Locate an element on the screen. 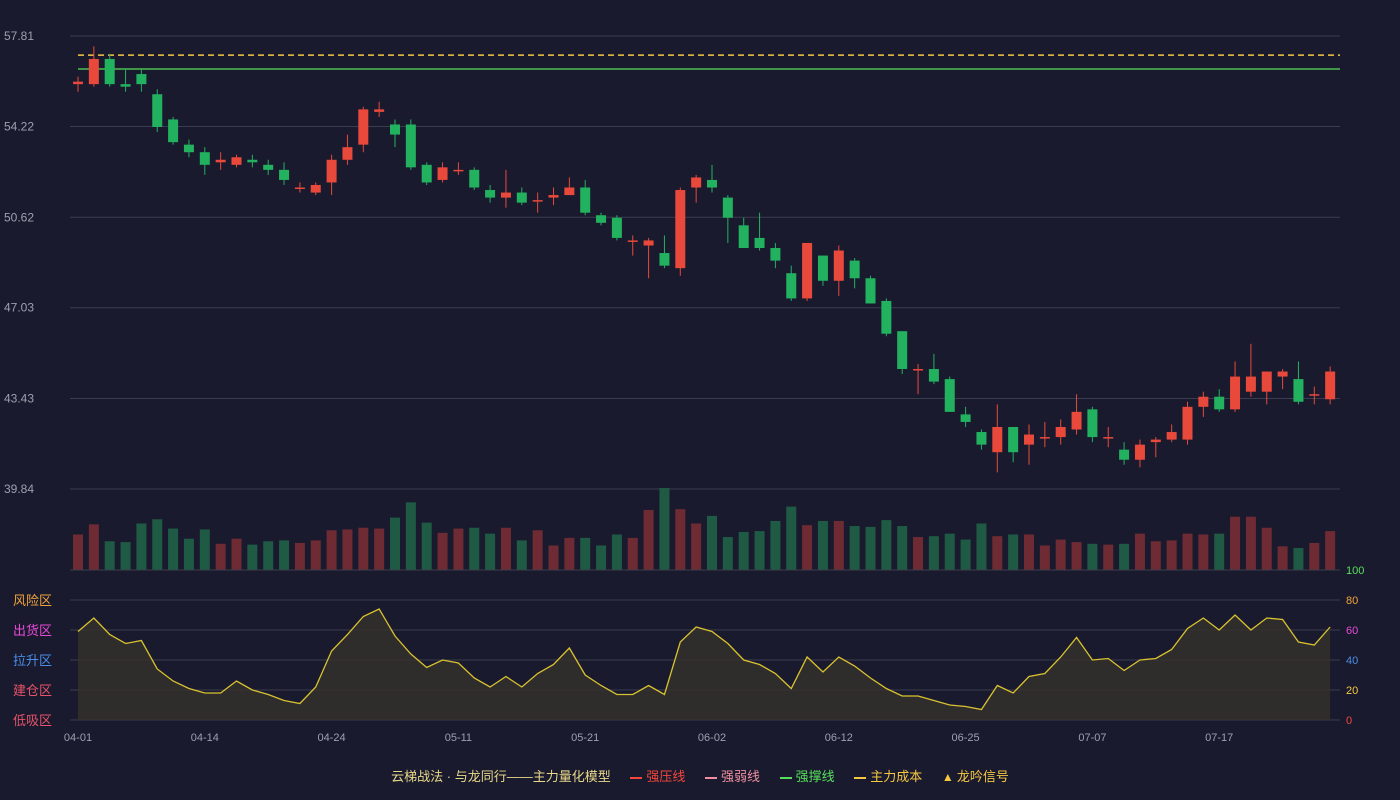  legend-item-strong-support: 强撑线 is located at coordinates (807, 775).